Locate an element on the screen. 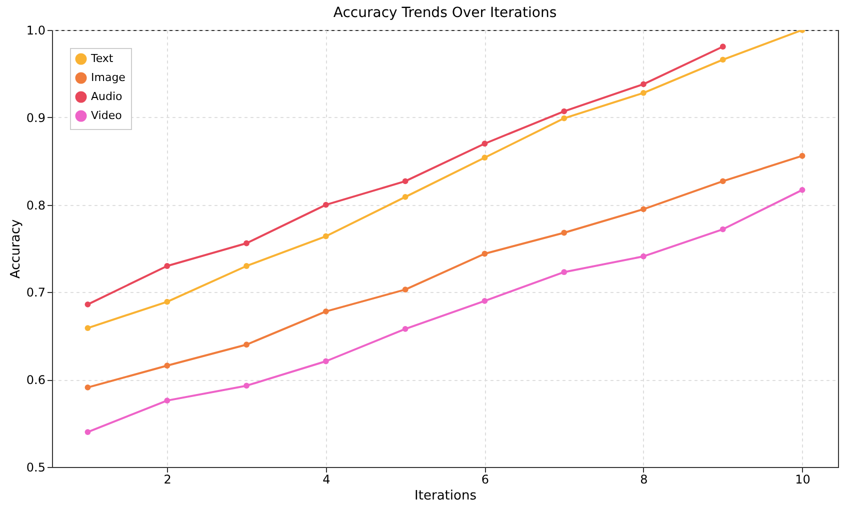 This screenshot has height=508, width=848. y-tick-label: 0.7 is located at coordinates (36, 293).